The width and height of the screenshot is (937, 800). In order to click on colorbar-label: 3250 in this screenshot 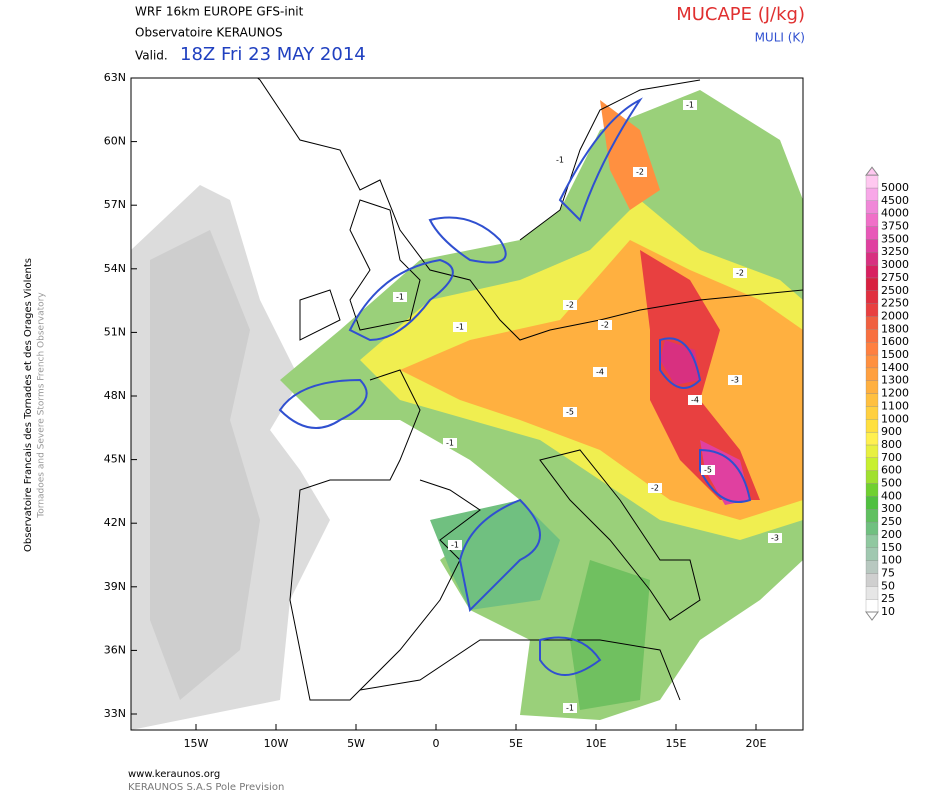, I will do `click(895, 251)`.